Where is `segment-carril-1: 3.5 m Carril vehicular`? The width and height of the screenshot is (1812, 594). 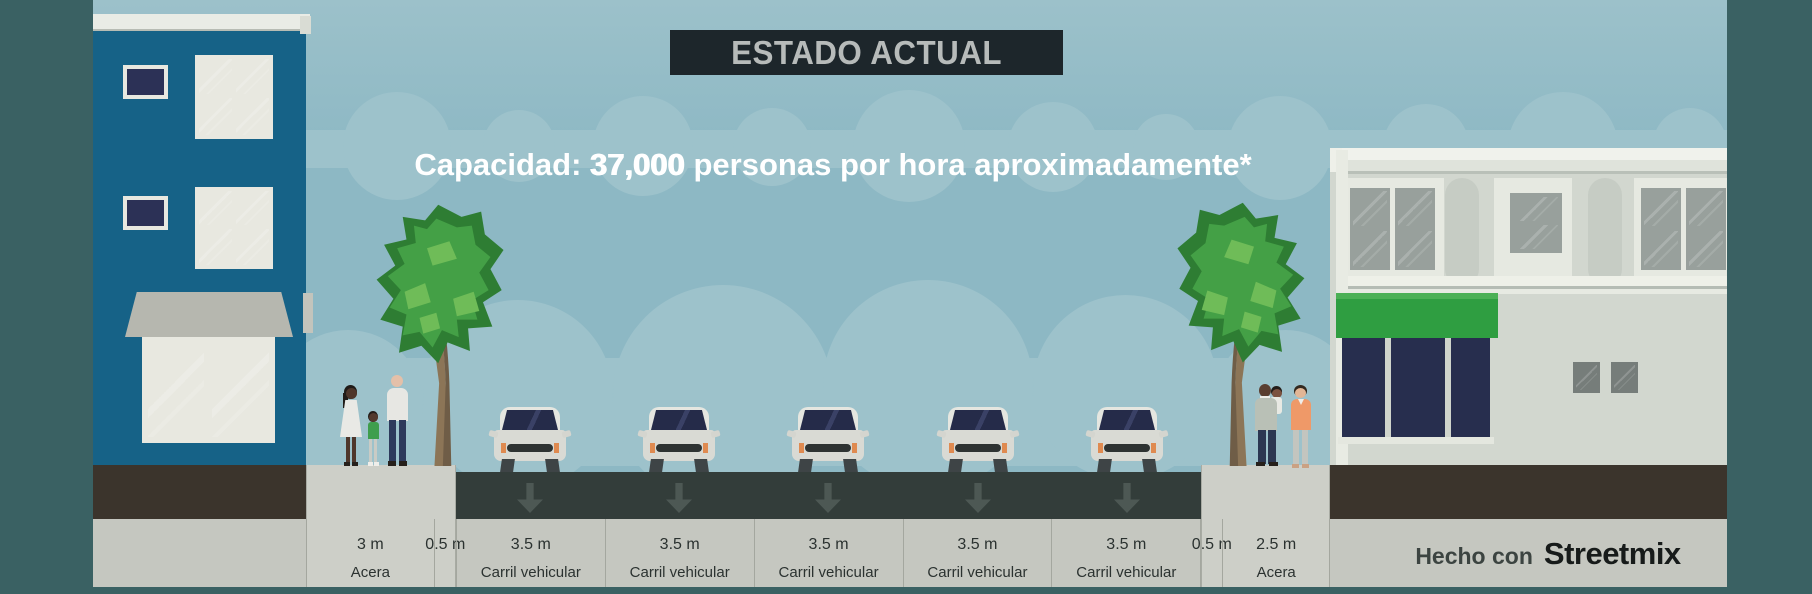
segment-carril-1: 3.5 m Carril vehicular is located at coordinates (530, 553).